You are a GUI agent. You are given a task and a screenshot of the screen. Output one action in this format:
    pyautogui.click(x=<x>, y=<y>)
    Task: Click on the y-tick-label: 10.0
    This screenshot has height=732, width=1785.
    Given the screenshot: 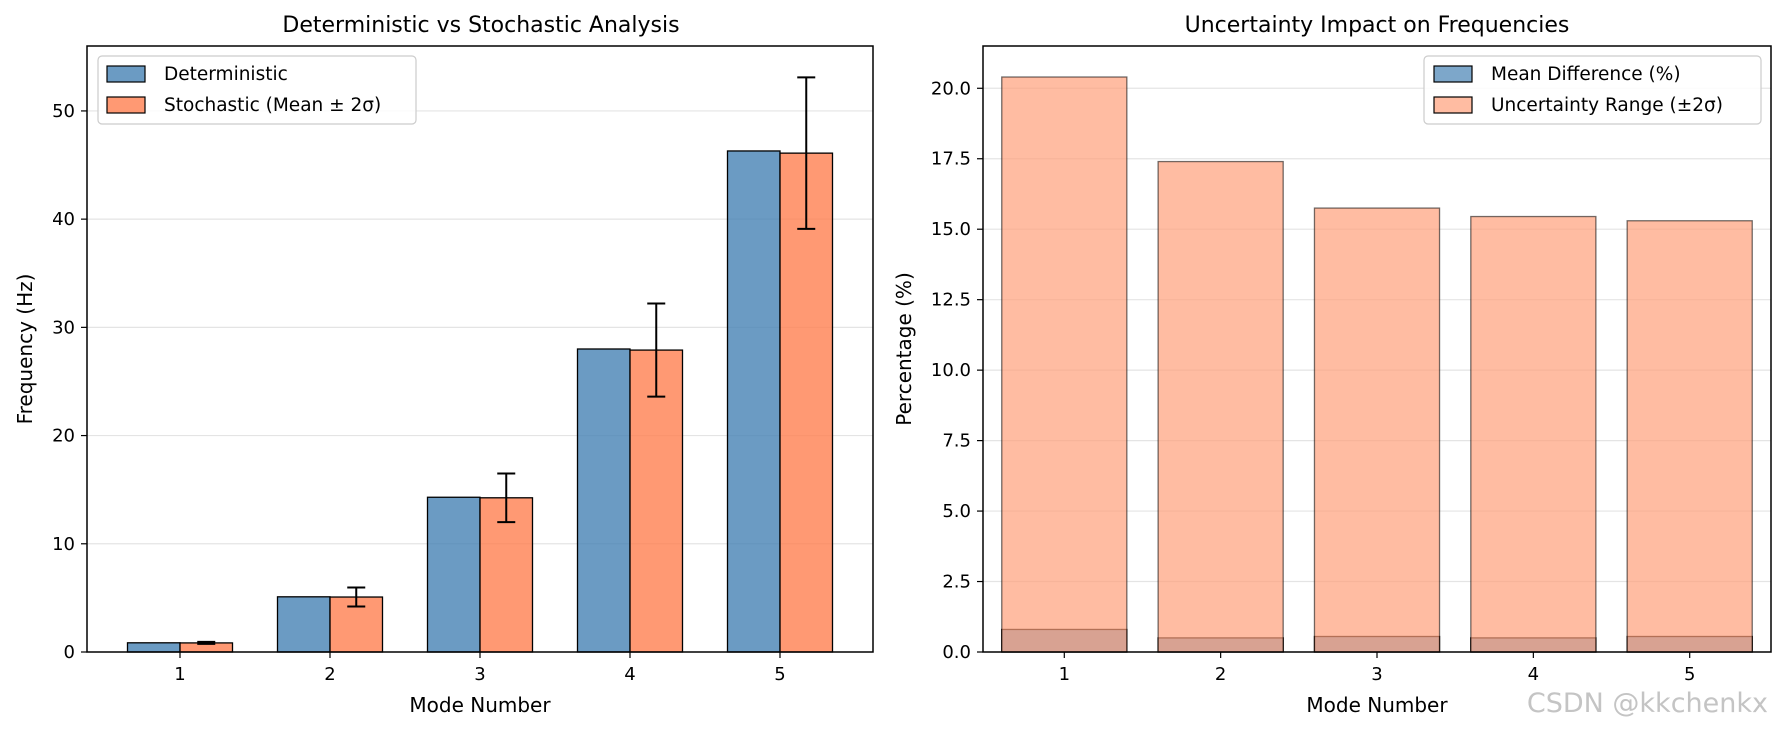 What is the action you would take?
    pyautogui.click(x=951, y=370)
    